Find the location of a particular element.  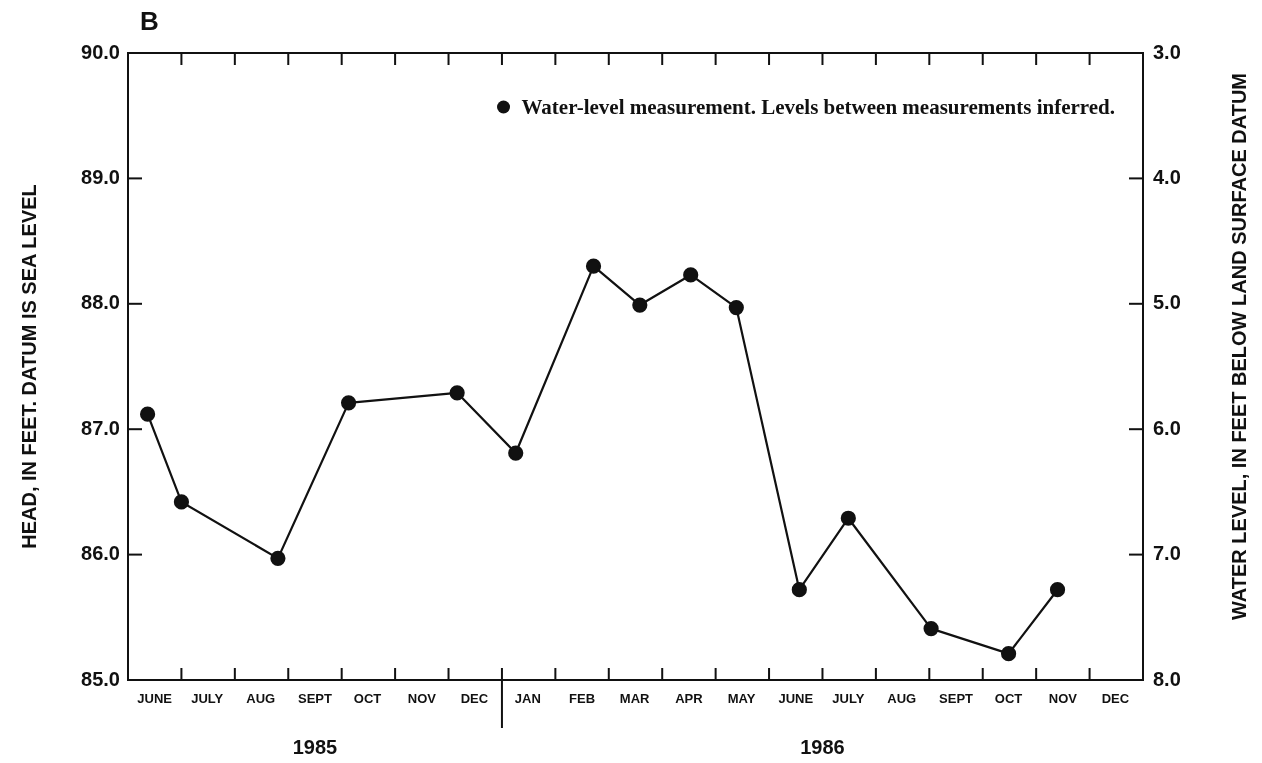

y-tick-label: 86.0 is located at coordinates (100, 553).